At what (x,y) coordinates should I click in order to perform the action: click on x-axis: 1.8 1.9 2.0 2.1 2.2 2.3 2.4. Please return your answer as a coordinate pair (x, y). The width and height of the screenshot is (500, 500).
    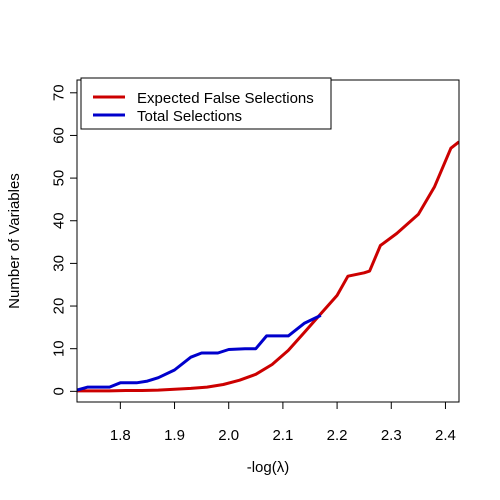
    Looking at the image, I should click on (283, 423).